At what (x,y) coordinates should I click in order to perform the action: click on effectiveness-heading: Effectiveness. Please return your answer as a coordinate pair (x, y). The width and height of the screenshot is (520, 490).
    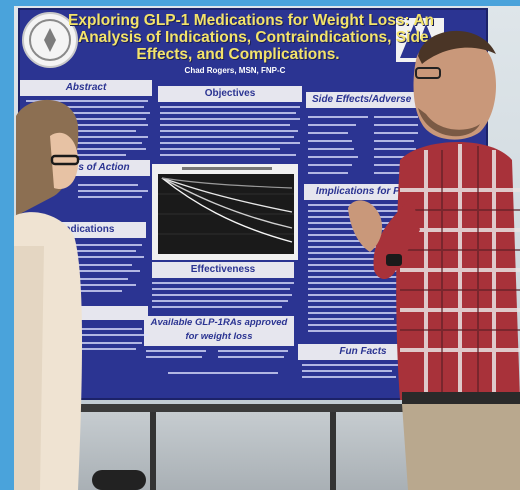
    Looking at the image, I should click on (223, 269).